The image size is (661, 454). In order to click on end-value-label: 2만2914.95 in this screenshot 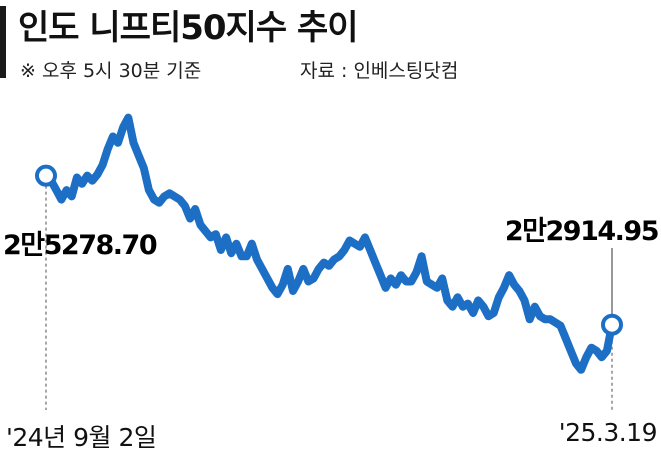, I will do `click(581, 231)`.